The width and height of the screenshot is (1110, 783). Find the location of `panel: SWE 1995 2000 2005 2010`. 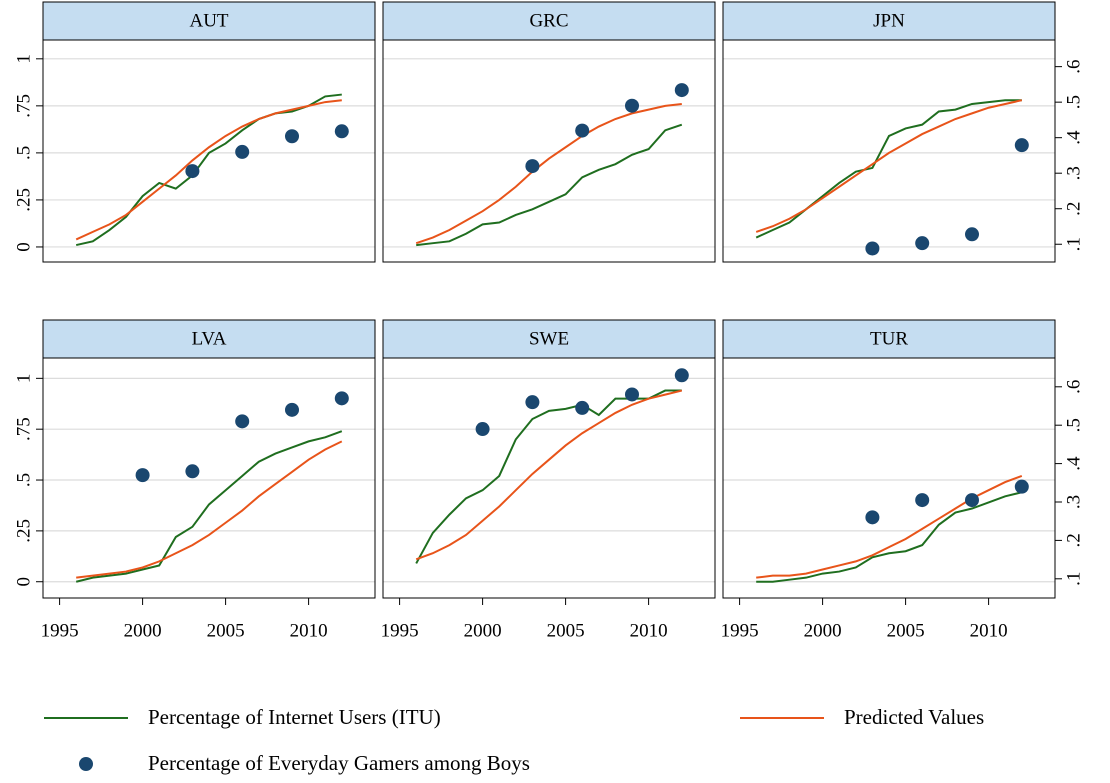

panel: SWE 1995 2000 2005 2010 is located at coordinates (548, 480).